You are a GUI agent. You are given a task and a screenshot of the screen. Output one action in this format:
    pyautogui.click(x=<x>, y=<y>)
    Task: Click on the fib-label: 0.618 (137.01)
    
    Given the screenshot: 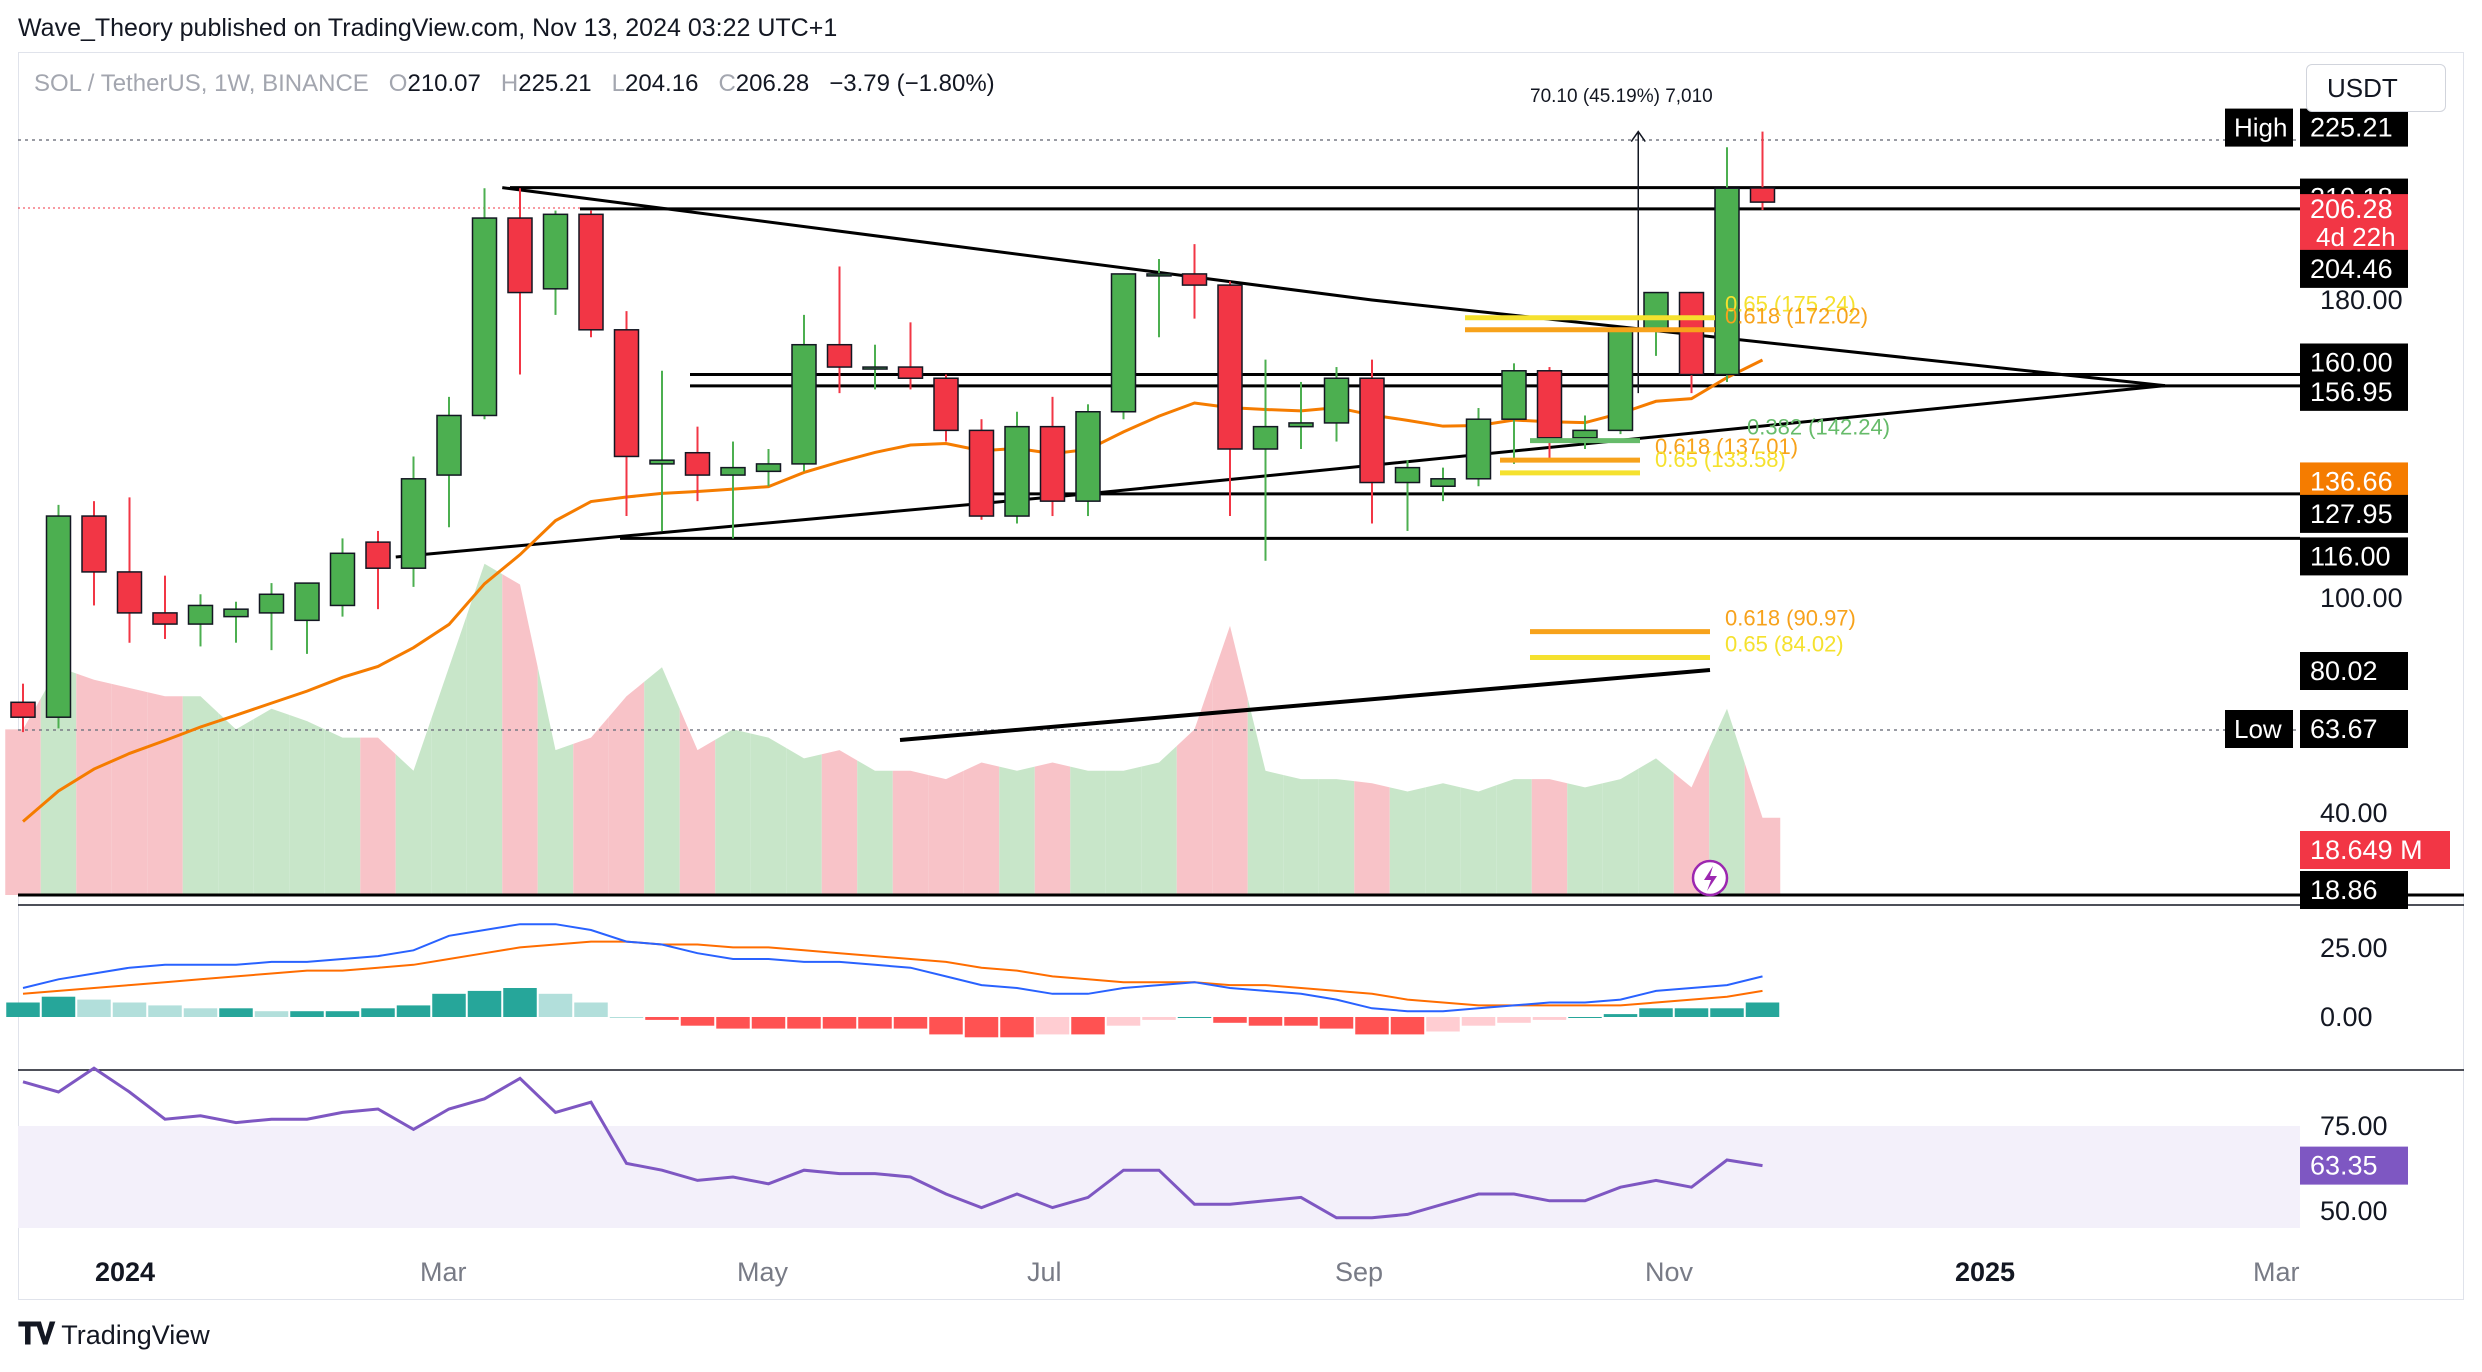 What is the action you would take?
    pyautogui.click(x=1726, y=446)
    